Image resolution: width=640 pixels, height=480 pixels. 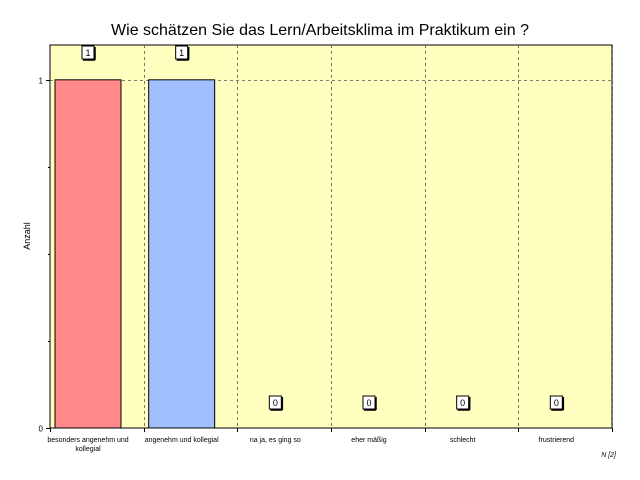 I want to click on sample-size-note: N [2], so click(x=609, y=455).